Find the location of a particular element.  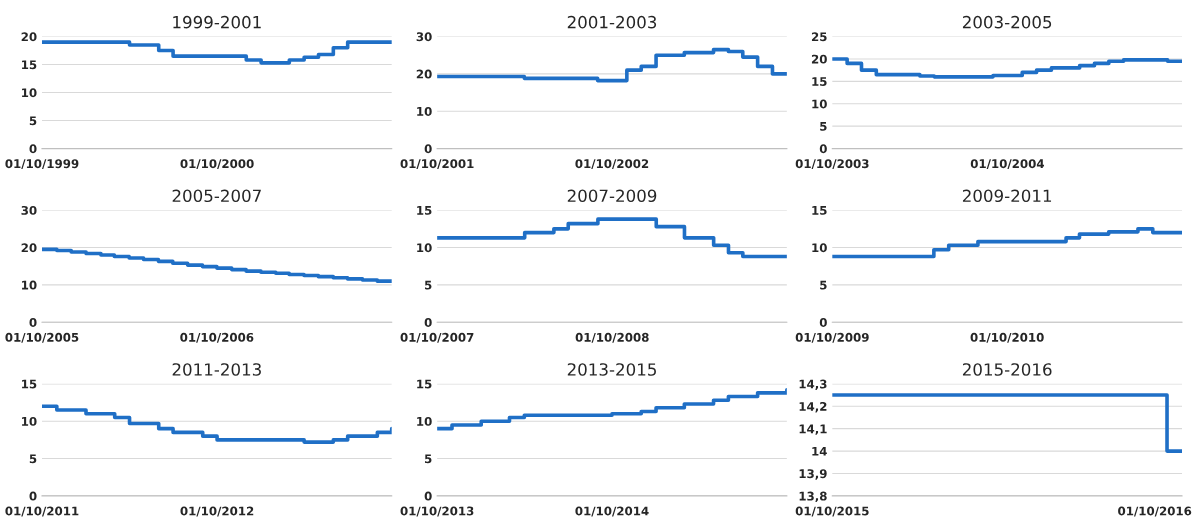

y-tick-label: 14,1 is located at coordinates (813, 429).